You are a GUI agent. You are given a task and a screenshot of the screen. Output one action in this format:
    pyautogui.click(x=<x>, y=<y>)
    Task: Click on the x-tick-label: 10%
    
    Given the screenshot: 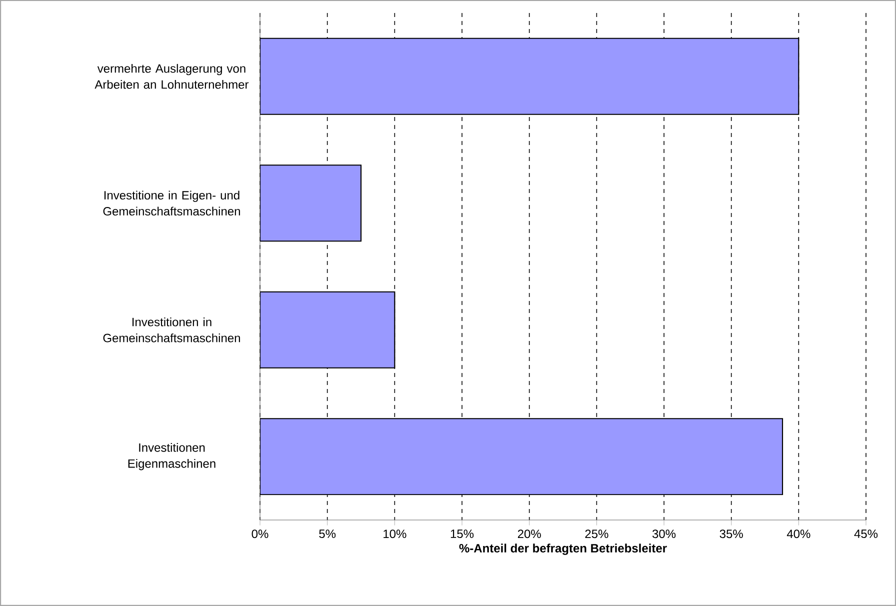 What is the action you would take?
    pyautogui.click(x=395, y=534)
    